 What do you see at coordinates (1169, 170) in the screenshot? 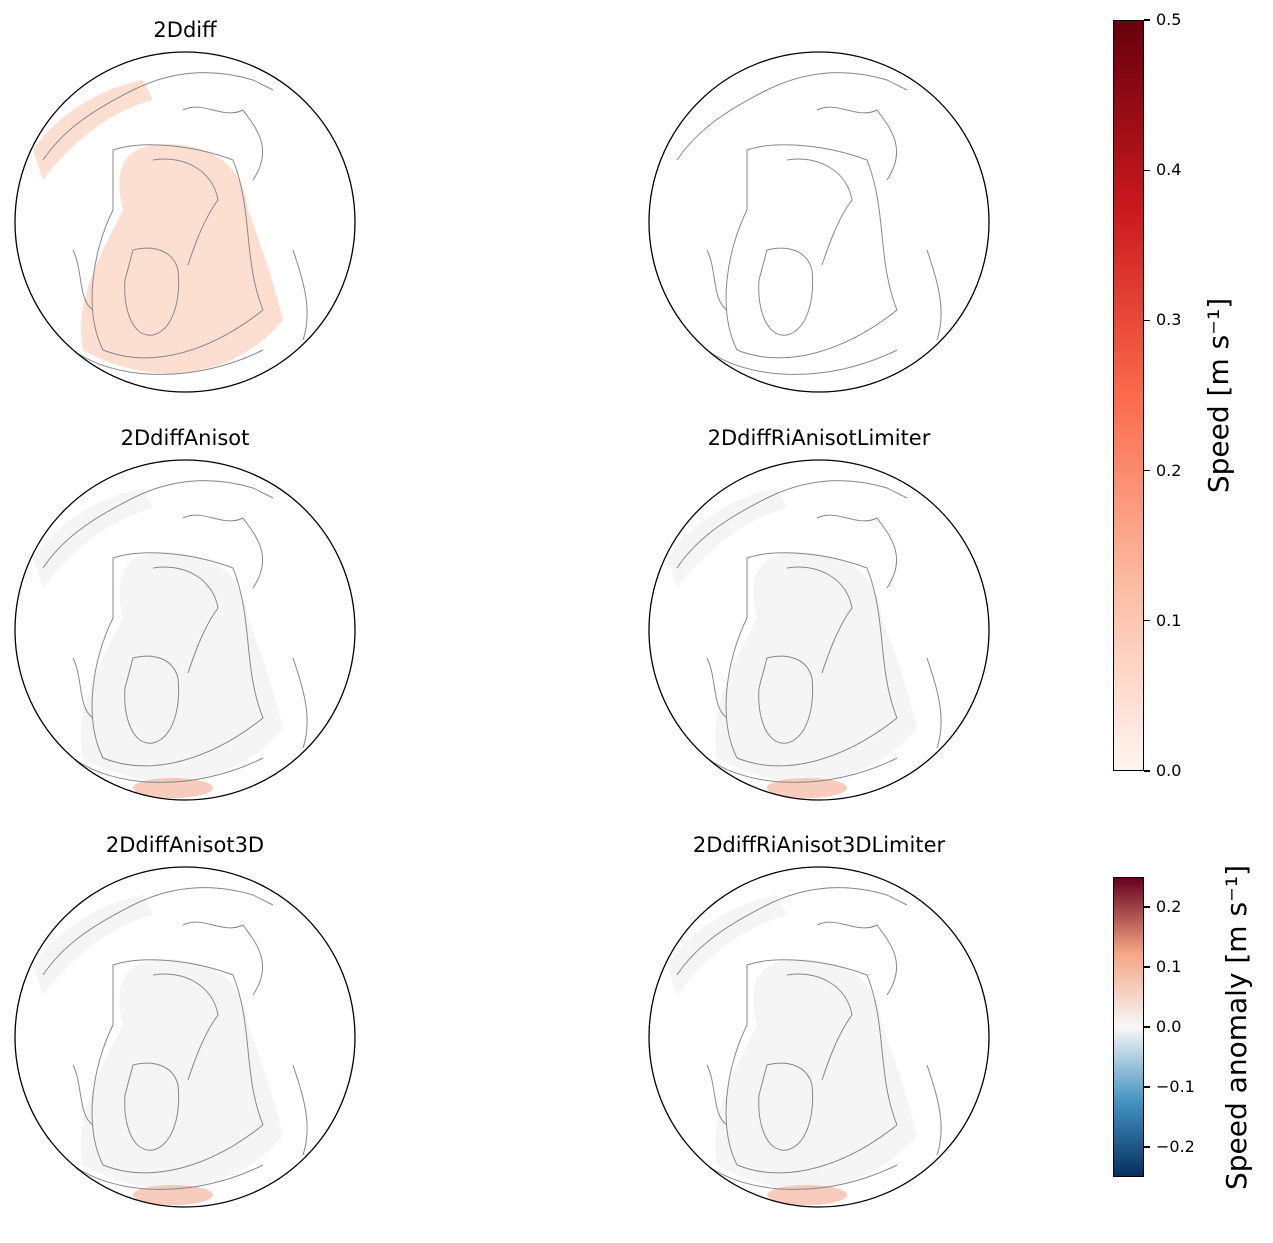
I see `colorbar-tick-label: 0.4` at bounding box center [1169, 170].